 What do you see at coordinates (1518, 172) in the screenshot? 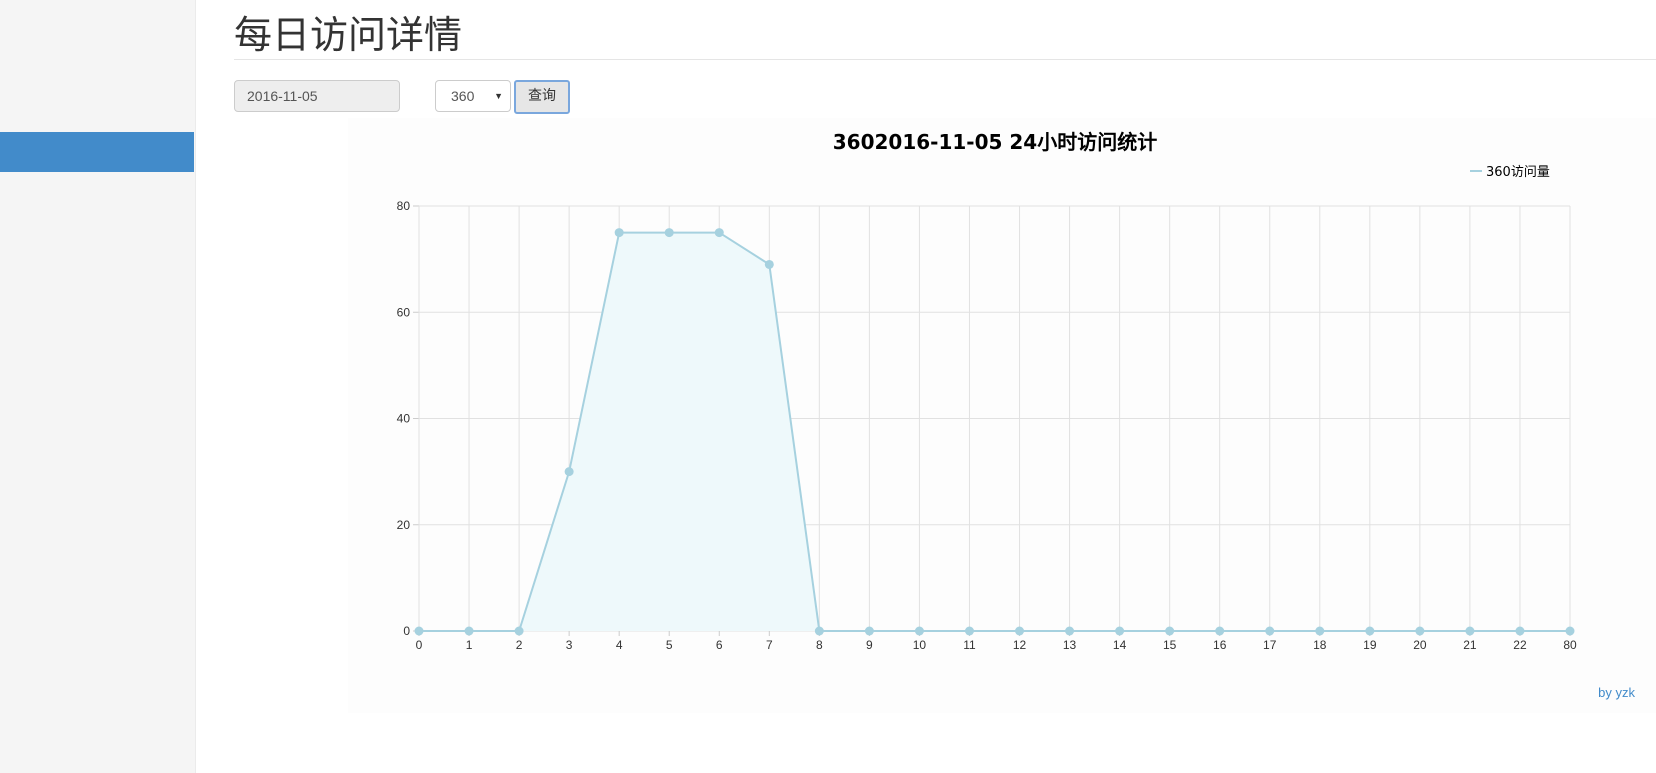
I see `legend-label: 360访问量` at bounding box center [1518, 172].